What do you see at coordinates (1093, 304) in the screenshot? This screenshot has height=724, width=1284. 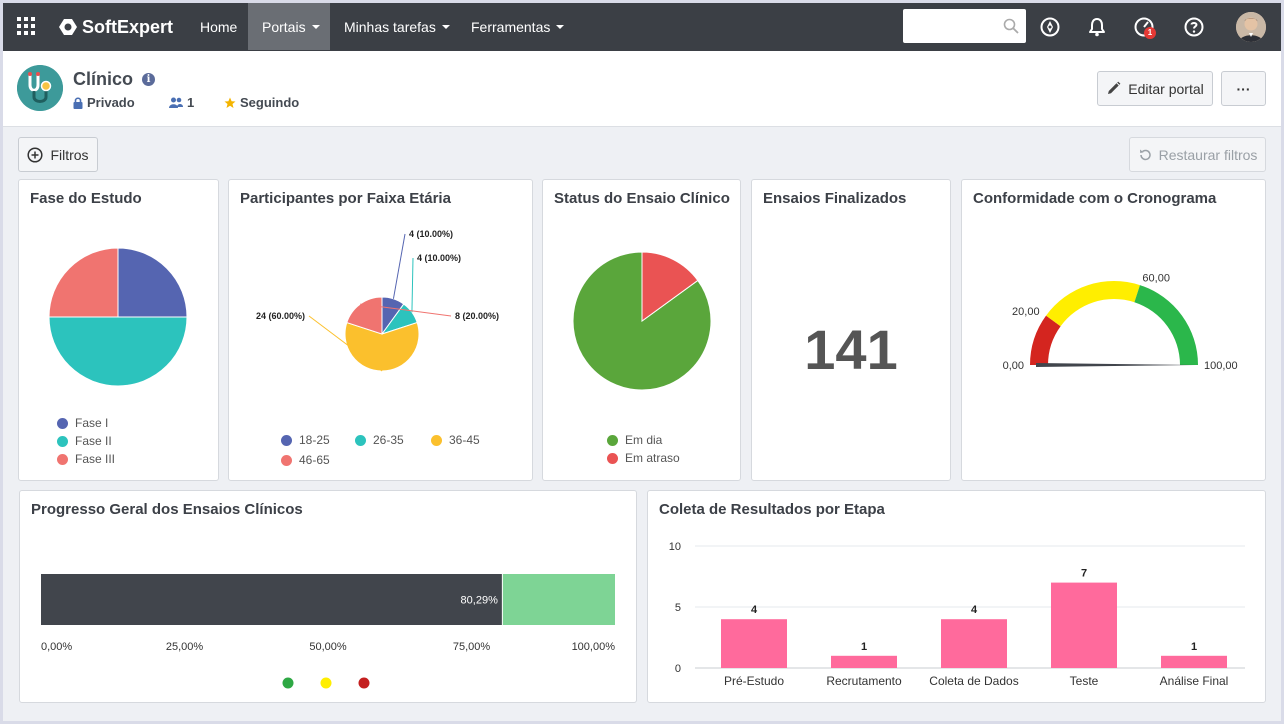 I see `gauge-band-yellow` at bounding box center [1093, 304].